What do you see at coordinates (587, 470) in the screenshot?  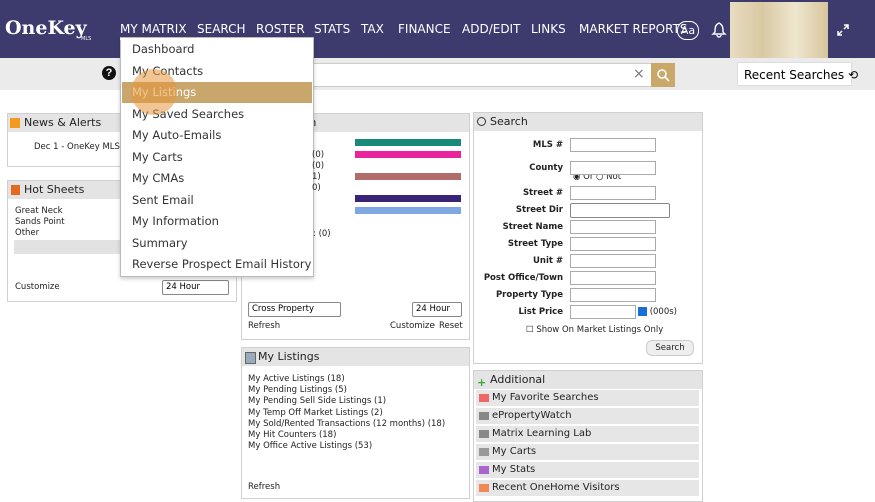 I see `additional-row: My Stats` at bounding box center [587, 470].